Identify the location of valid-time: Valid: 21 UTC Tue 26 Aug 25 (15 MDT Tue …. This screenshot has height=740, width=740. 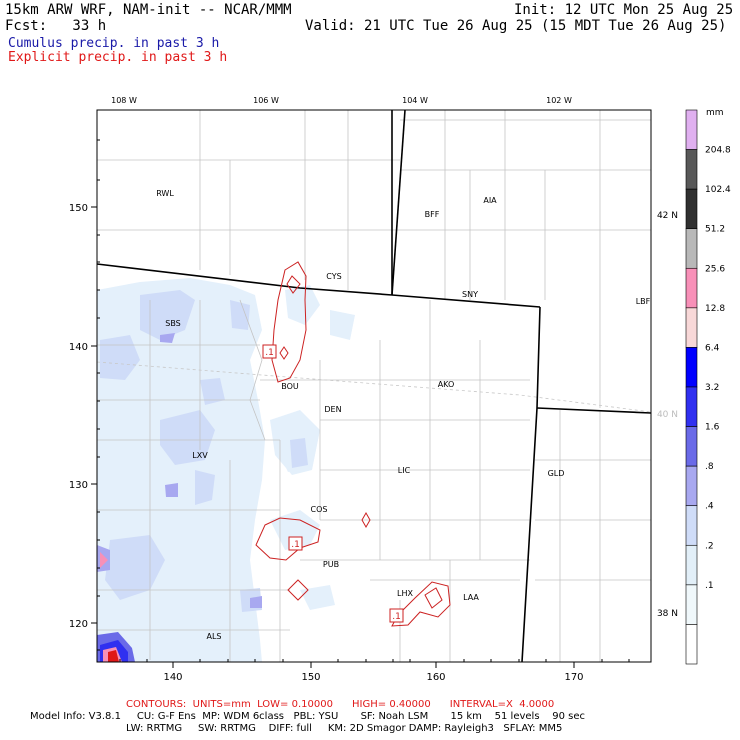
(516, 26).